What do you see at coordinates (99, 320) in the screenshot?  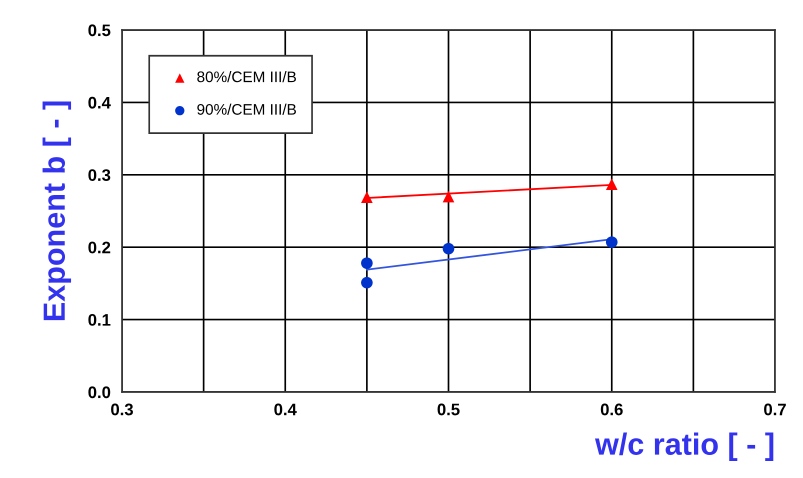 I see `y-tick-label: 0.1` at bounding box center [99, 320].